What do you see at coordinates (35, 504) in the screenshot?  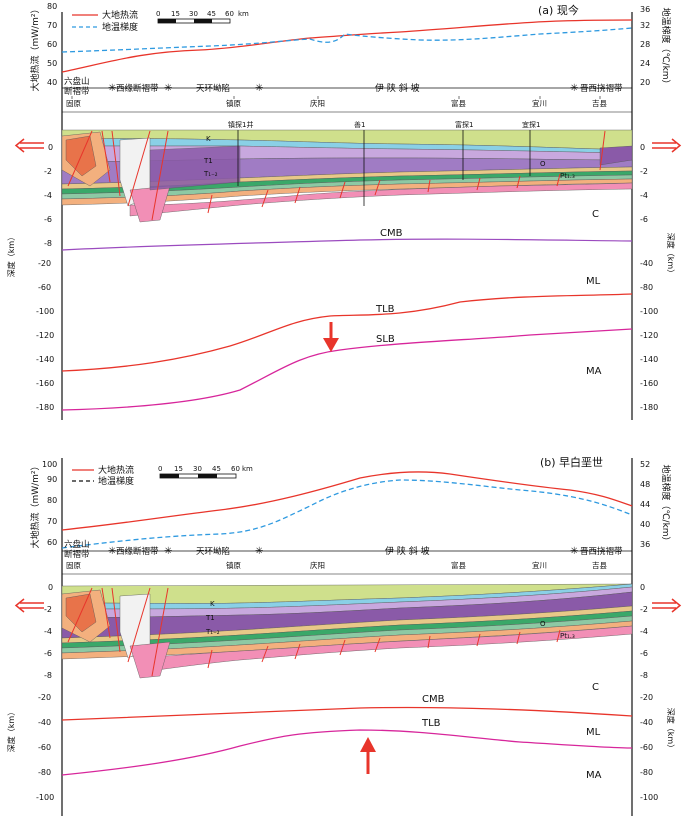 I see `left-axis-title: 大地热流（mW/m²）` at bounding box center [35, 504].